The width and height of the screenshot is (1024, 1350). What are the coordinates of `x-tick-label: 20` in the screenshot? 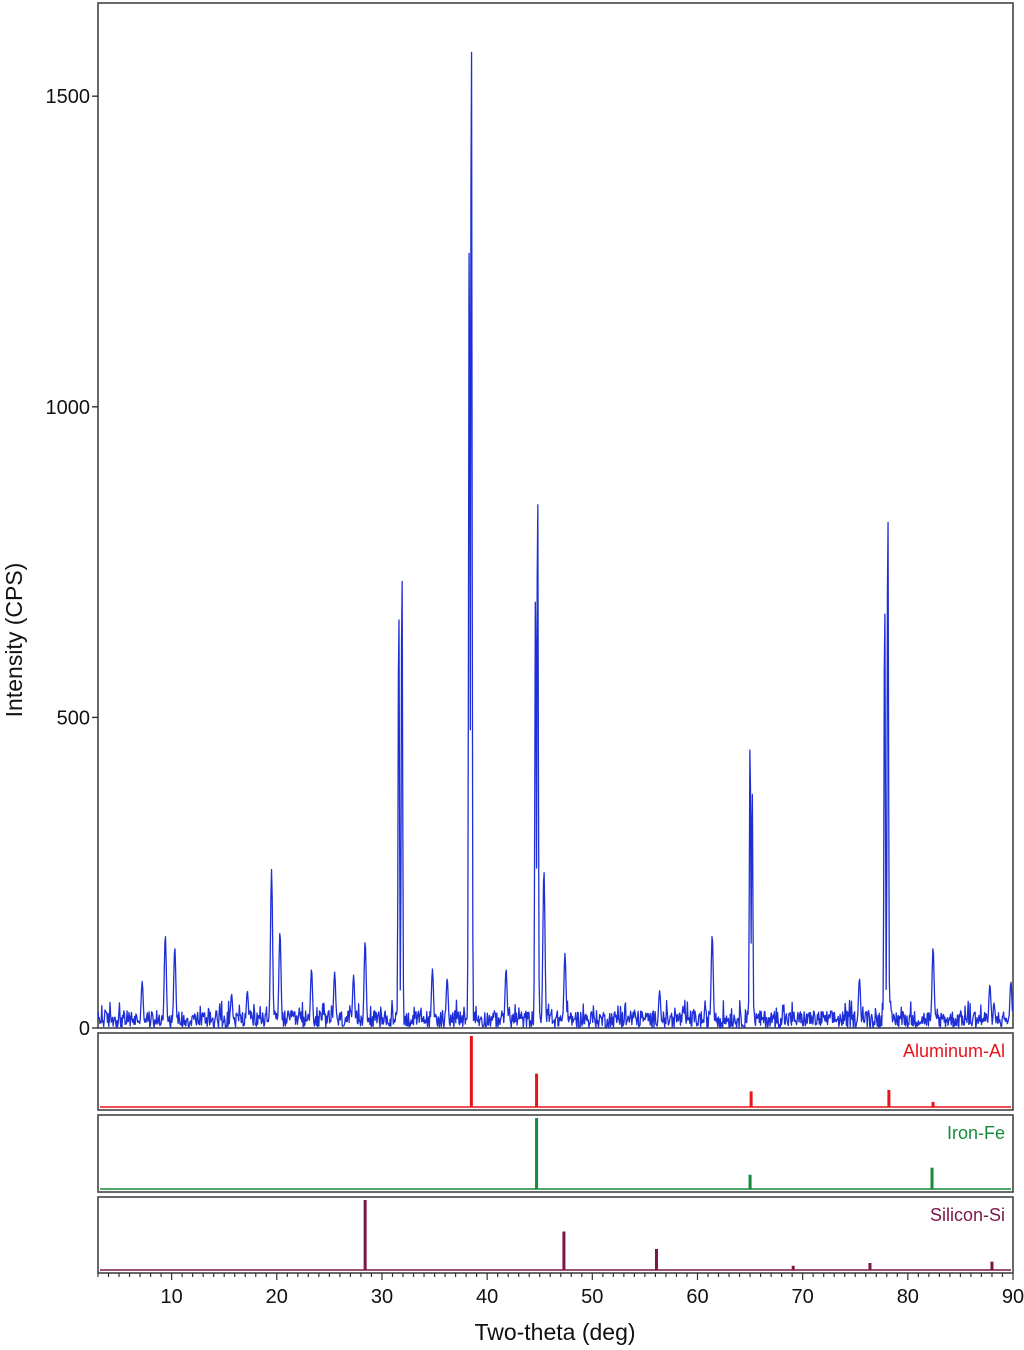 It's located at (277, 1297).